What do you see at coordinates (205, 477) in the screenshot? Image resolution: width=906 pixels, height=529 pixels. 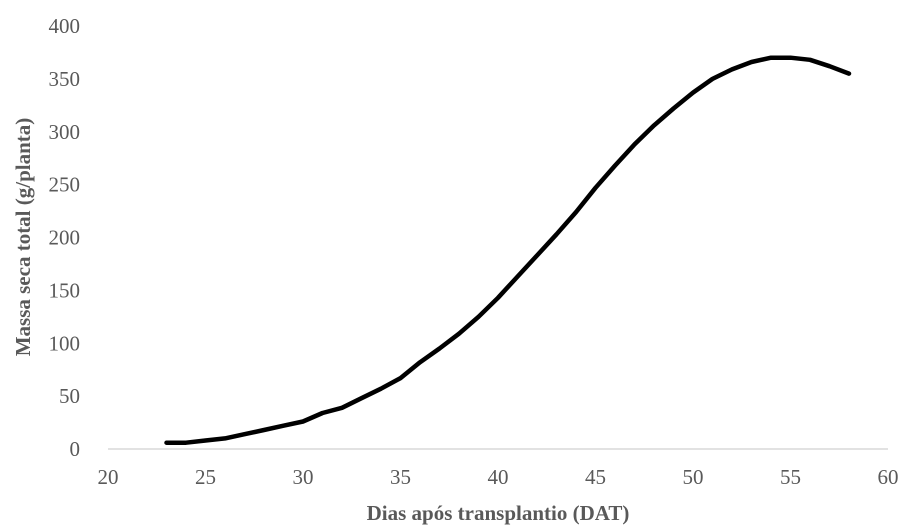 I see `x-tick-label: 25` at bounding box center [205, 477].